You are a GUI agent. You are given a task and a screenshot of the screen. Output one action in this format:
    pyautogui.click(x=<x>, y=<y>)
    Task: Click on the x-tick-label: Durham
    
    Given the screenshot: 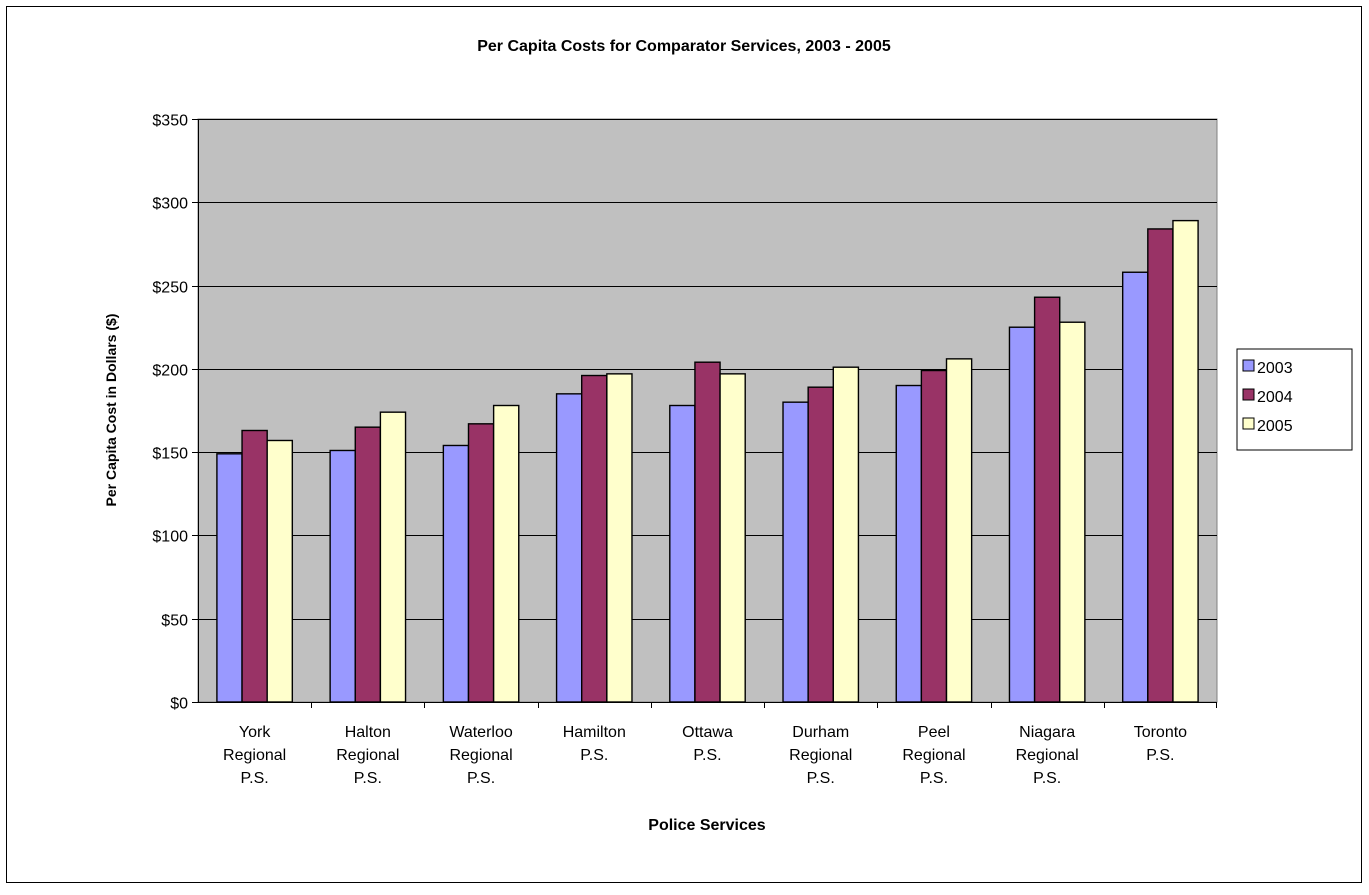 What is the action you would take?
    pyautogui.click(x=820, y=732)
    